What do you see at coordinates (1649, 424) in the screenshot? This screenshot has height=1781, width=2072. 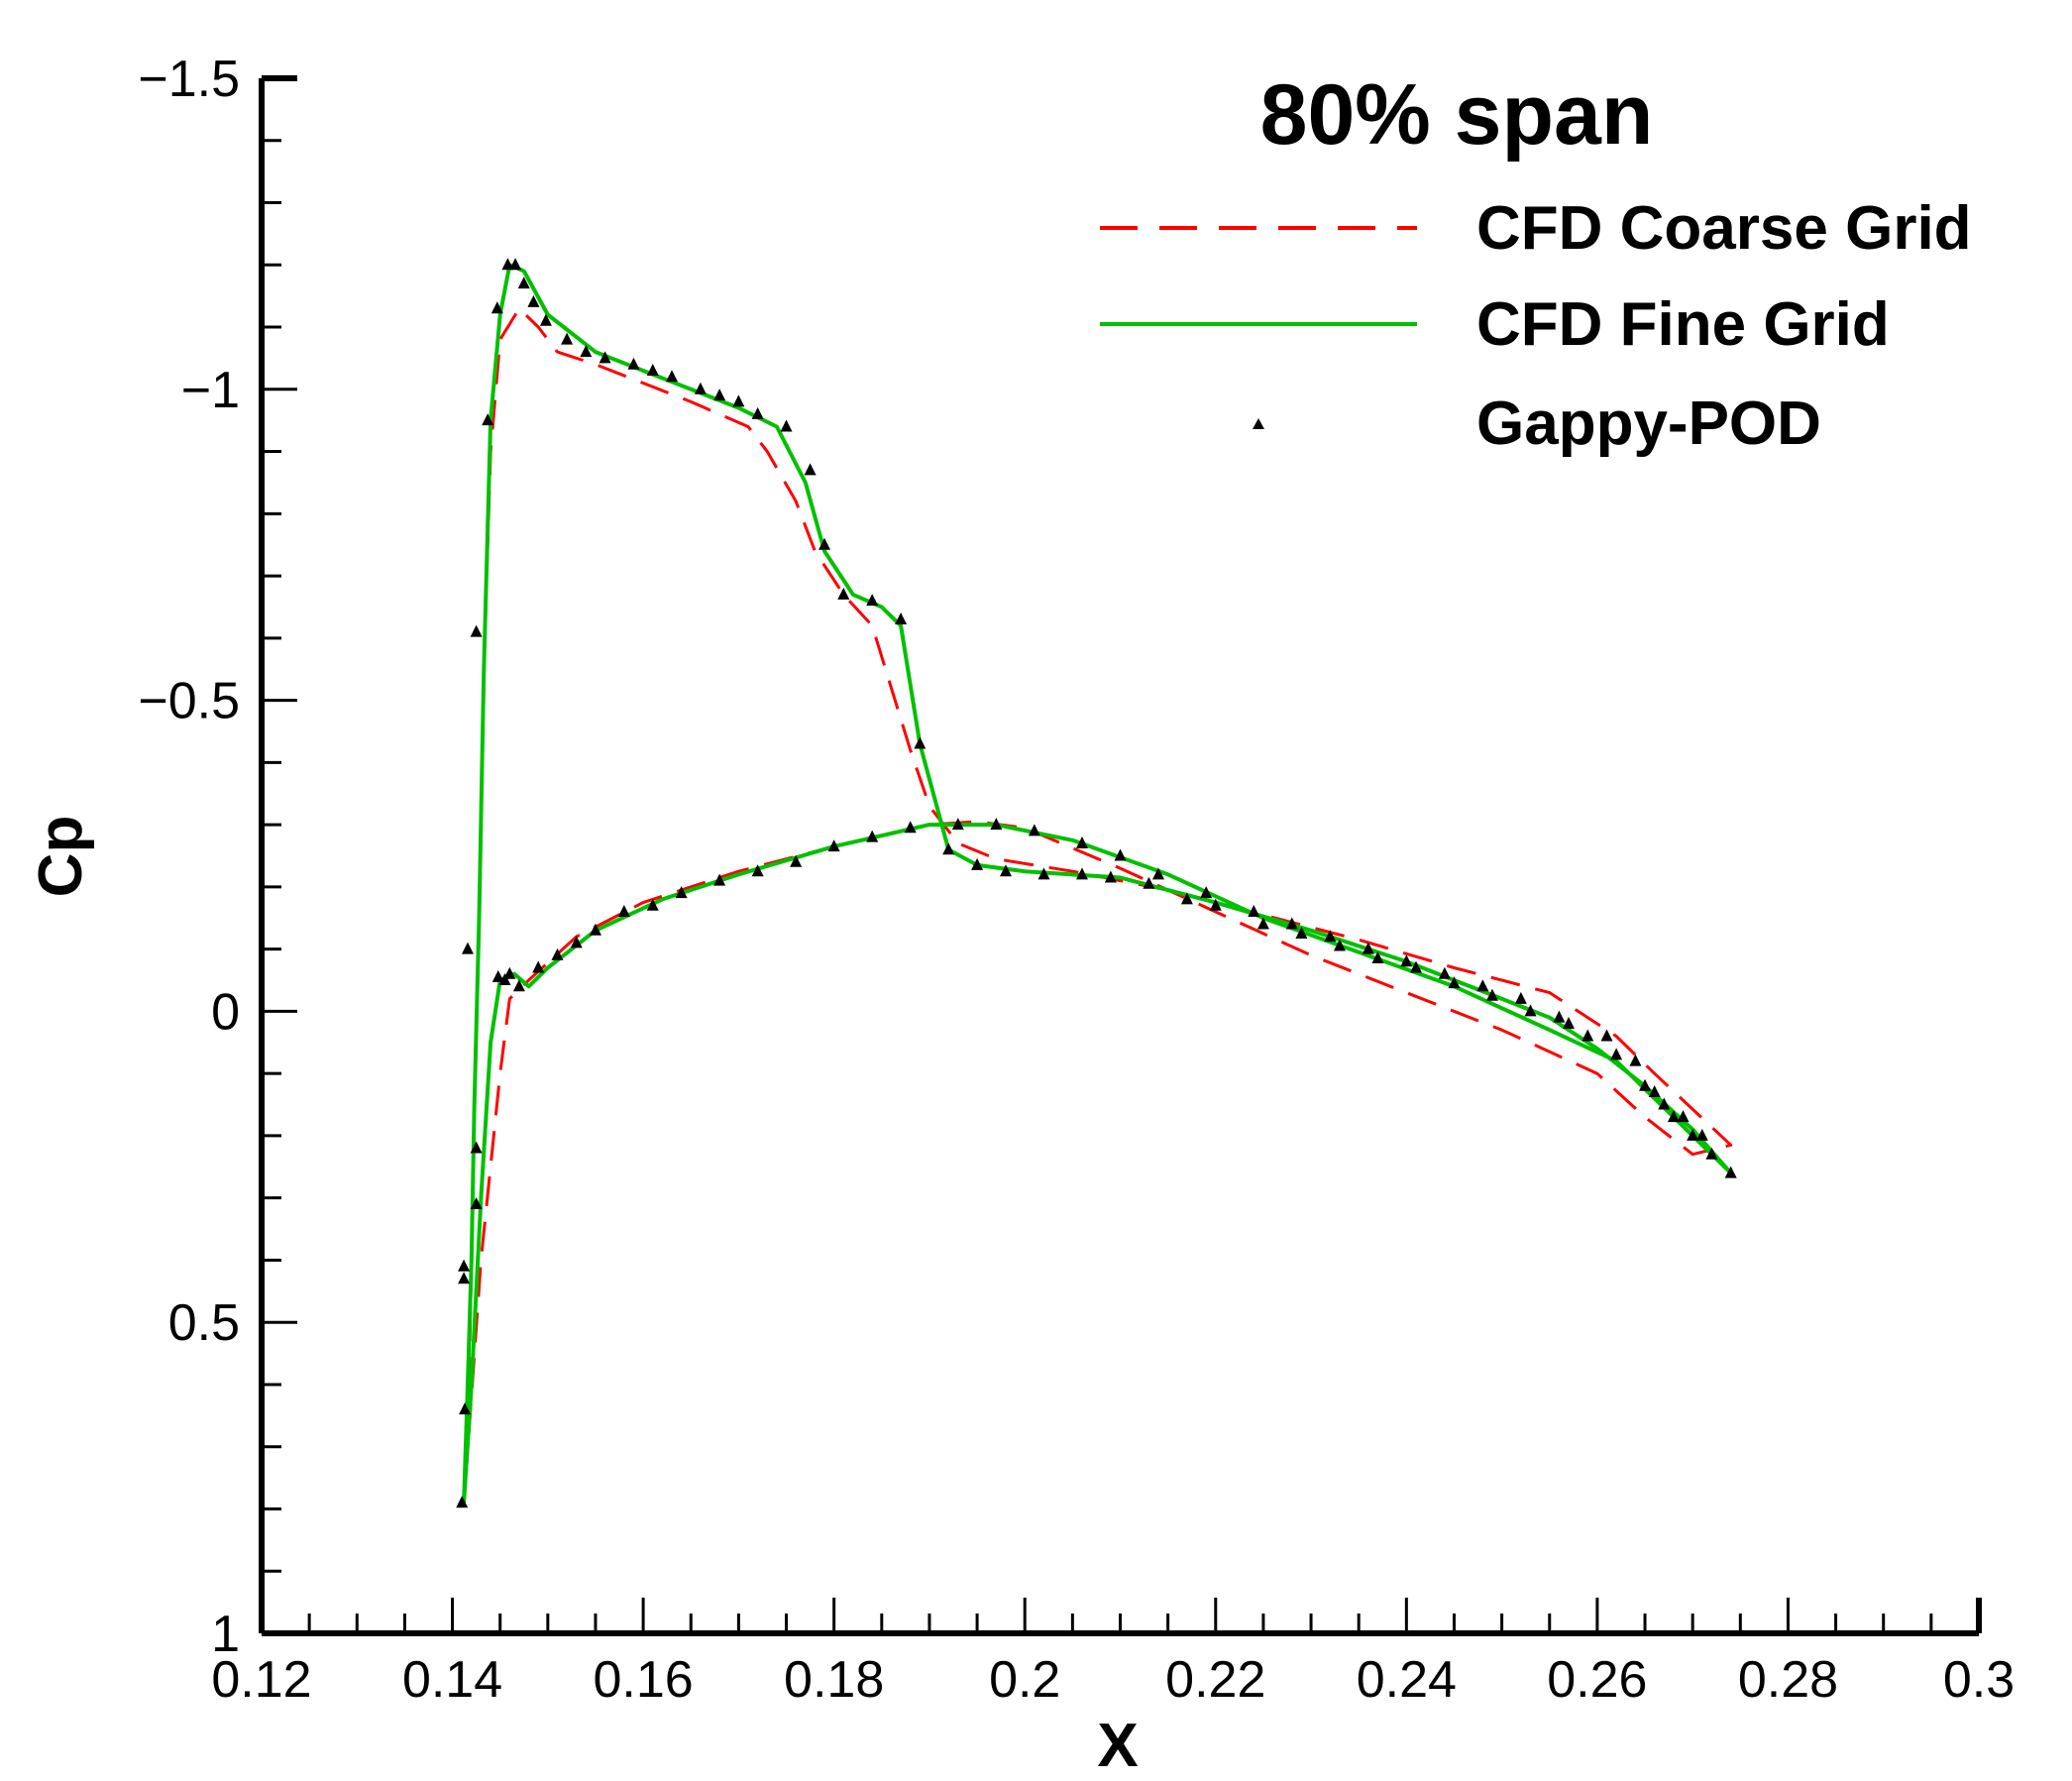 I see `legend-label-gappy-pod: Gappy-POD` at bounding box center [1649, 424].